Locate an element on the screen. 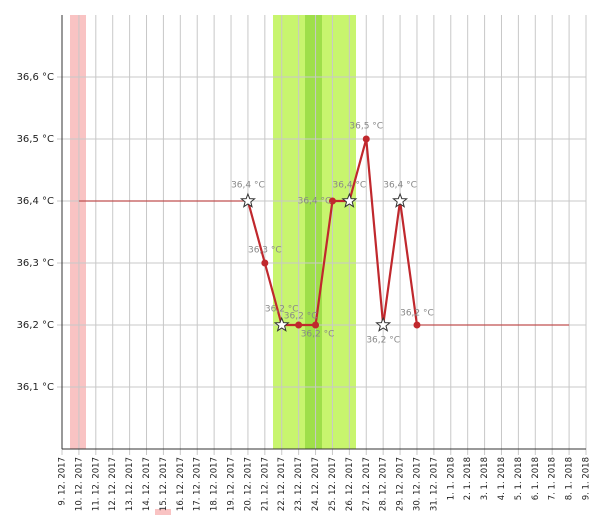  y-tick-label: 36,6 °C is located at coordinates (35, 77).